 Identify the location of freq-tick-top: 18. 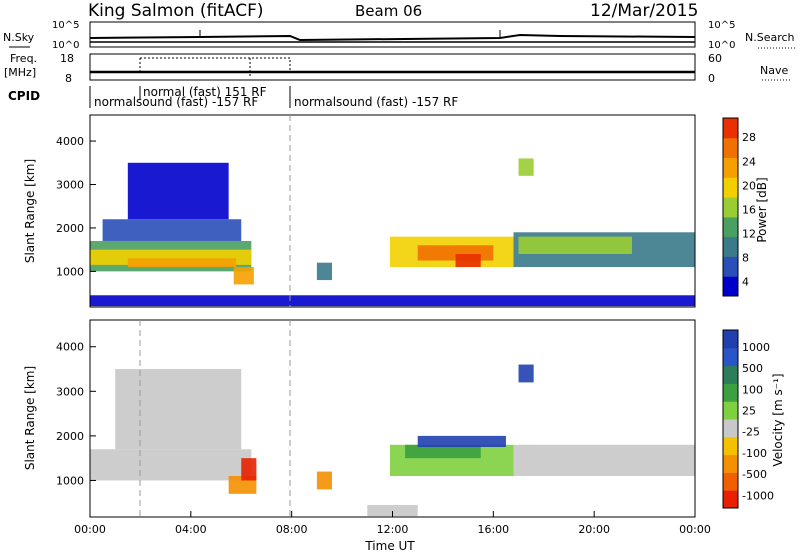
(67, 58).